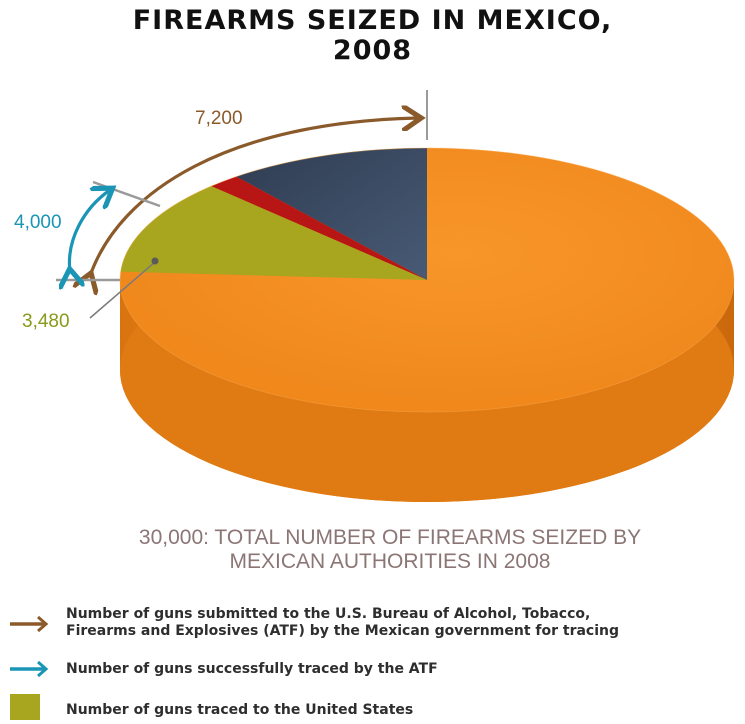 The height and width of the screenshot is (724, 745). Describe the element at coordinates (46, 321) in the screenshot. I see `label-traced-us-value: 3,480` at that location.